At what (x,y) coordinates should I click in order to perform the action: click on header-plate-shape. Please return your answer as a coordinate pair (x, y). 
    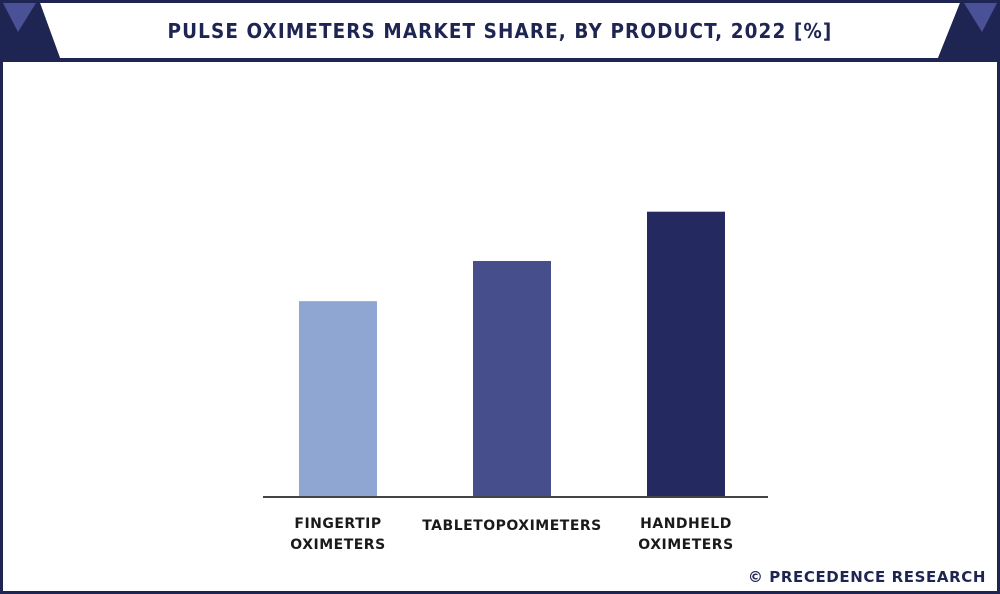
    Looking at the image, I should click on (500, 30).